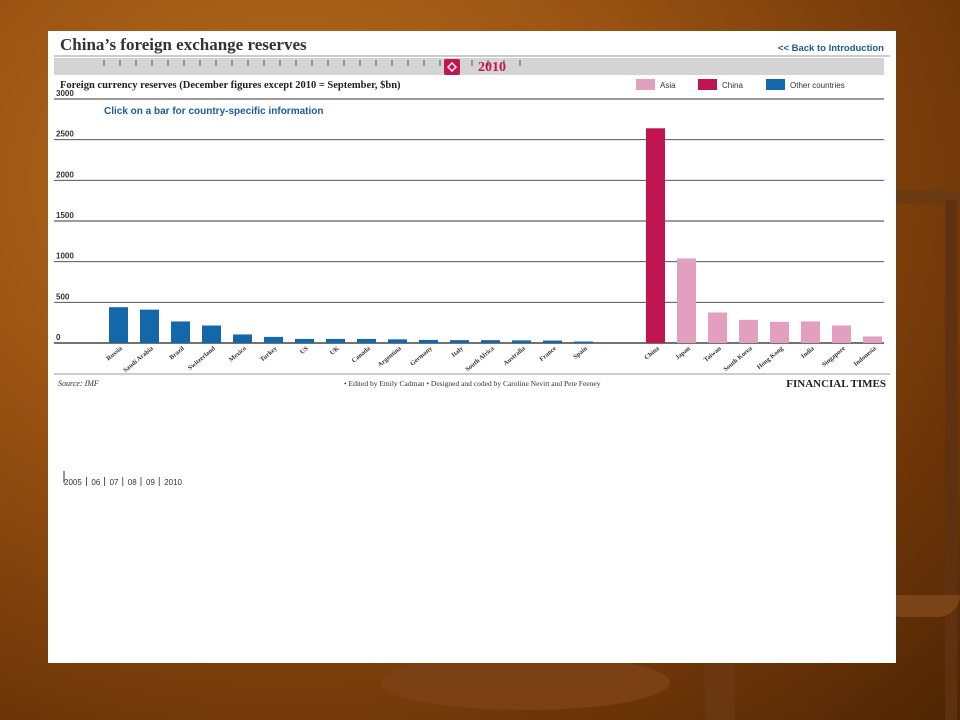 Image resolution: width=960 pixels, height=720 pixels. What do you see at coordinates (312, 63) in the screenshot?
I see `year-slider-ticks` at bounding box center [312, 63].